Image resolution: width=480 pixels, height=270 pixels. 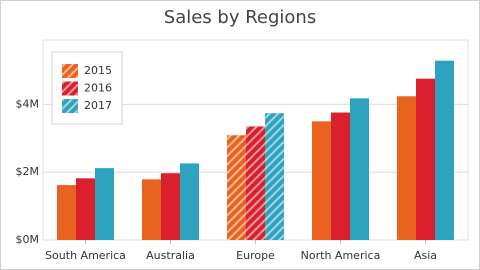 What do you see at coordinates (240, 17) in the screenshot?
I see `chart-title: Sales by Regions` at bounding box center [240, 17].